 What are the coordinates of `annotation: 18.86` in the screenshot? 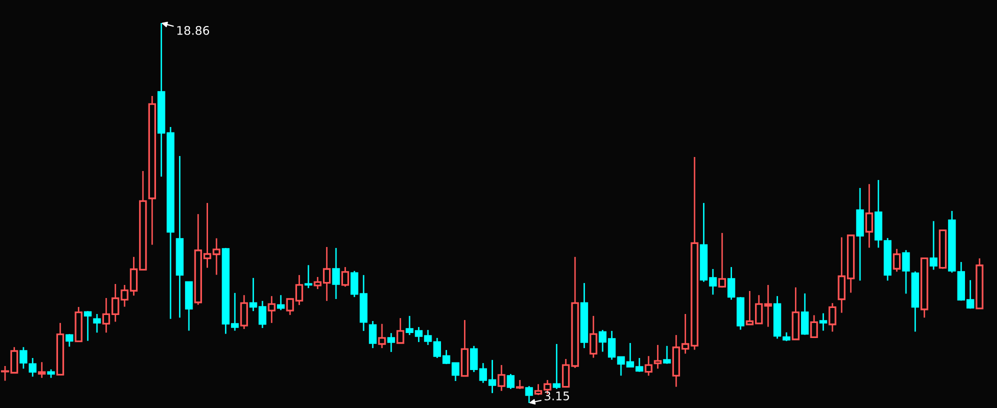 It's located at (193, 30).